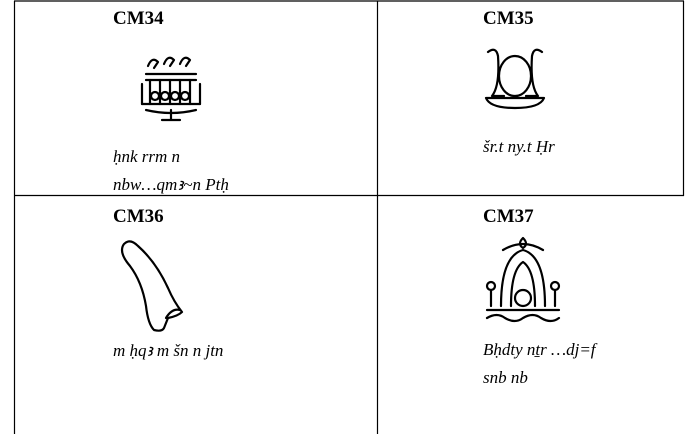 Image resolution: width=699 pixels, height=434 pixels. I want to click on sign-code: CM37, so click(508, 216).